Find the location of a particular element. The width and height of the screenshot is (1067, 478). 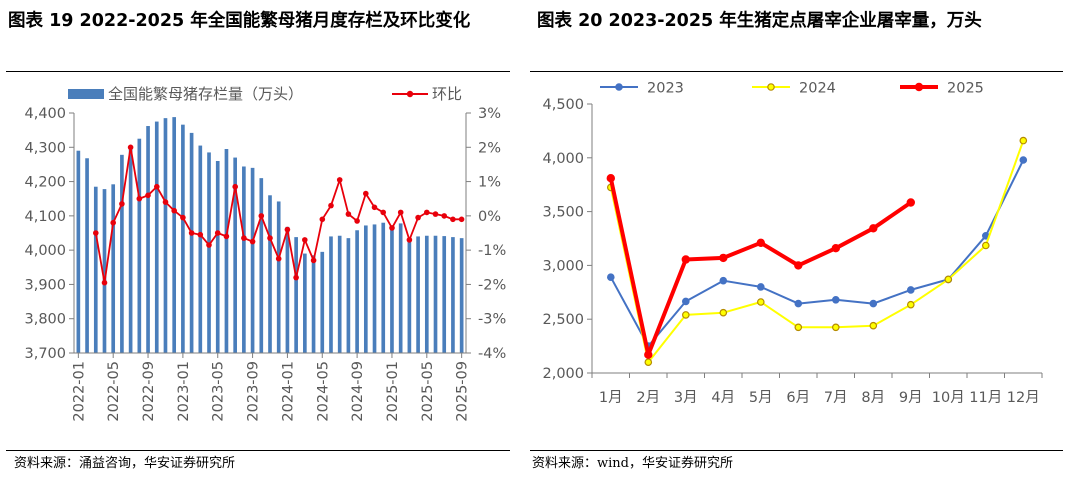

legend-line-marker is located at coordinates (410, 94).